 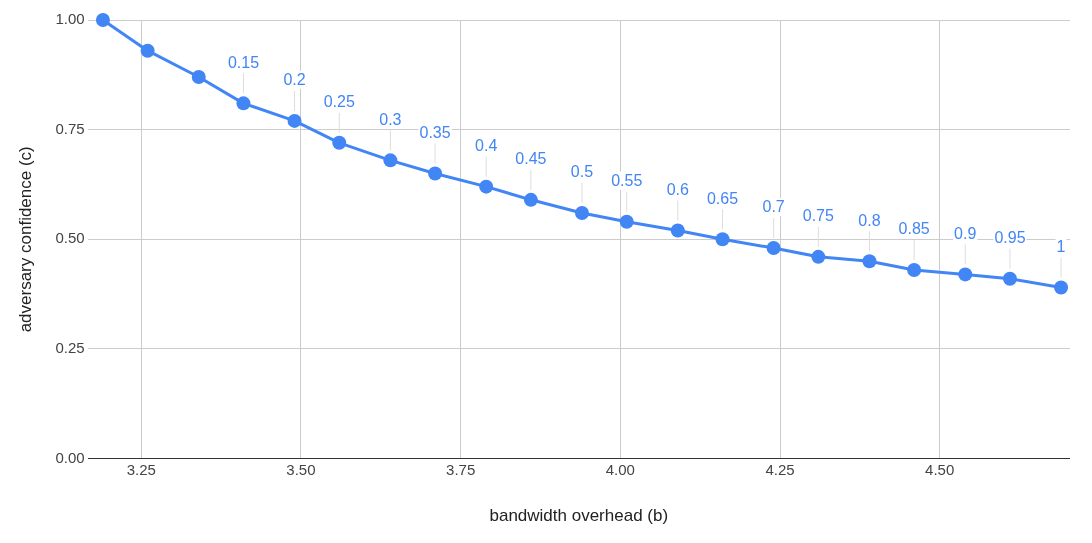 What do you see at coordinates (486, 146) in the screenshot?
I see `annotation: 0.4` at bounding box center [486, 146].